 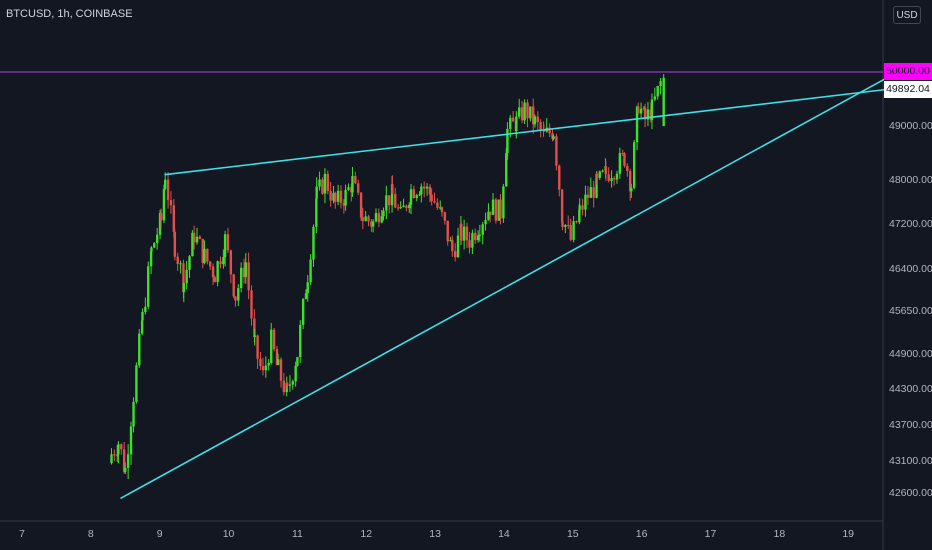 I want to click on y-tick-label: 49000.00, so click(x=910, y=126).